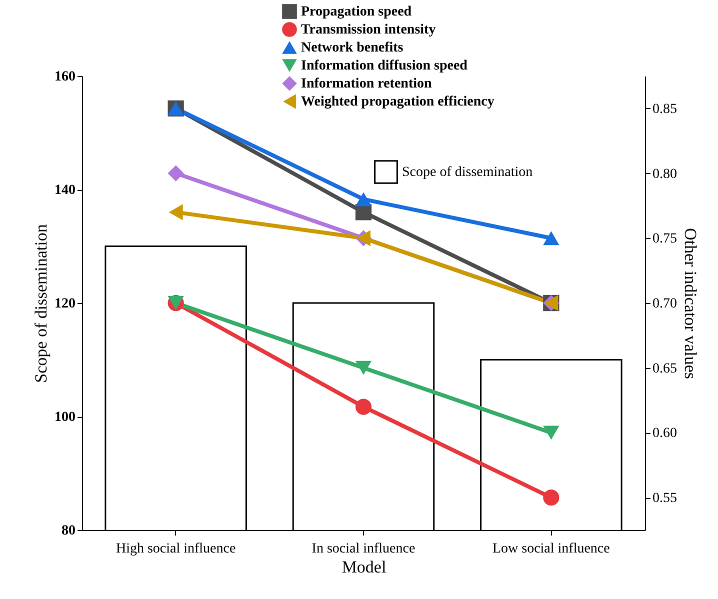  What do you see at coordinates (41, 303) in the screenshot?
I see `y-axis-title: Scope of dissemination` at bounding box center [41, 303].